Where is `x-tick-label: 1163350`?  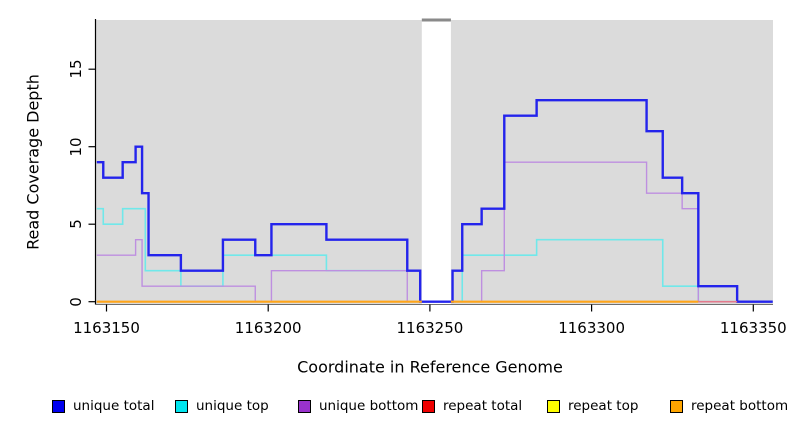 x-tick-label: 1163350 is located at coordinates (753, 328).